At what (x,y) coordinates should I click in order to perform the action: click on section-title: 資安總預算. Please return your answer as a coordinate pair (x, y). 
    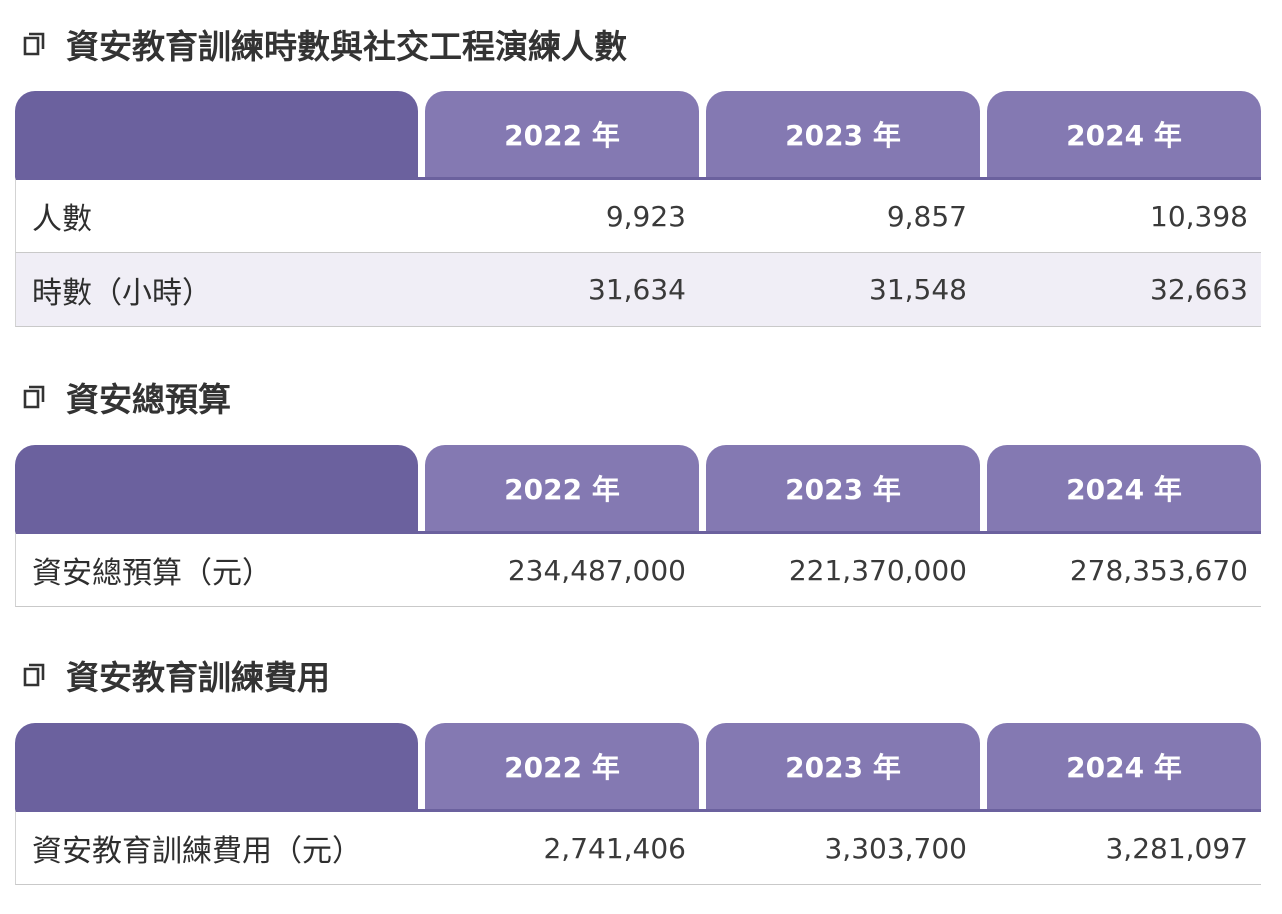
    Looking at the image, I should click on (125, 398).